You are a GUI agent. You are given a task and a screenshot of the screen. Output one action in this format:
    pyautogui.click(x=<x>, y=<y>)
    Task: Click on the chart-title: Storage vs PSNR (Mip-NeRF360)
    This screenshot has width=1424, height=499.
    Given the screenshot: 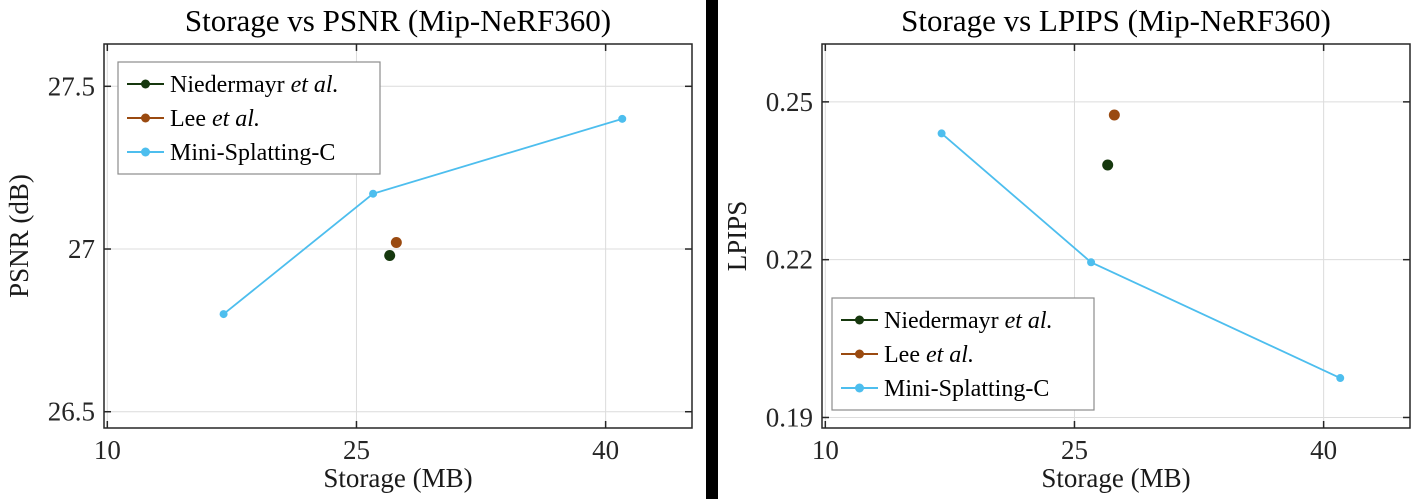 What is the action you would take?
    pyautogui.click(x=398, y=20)
    